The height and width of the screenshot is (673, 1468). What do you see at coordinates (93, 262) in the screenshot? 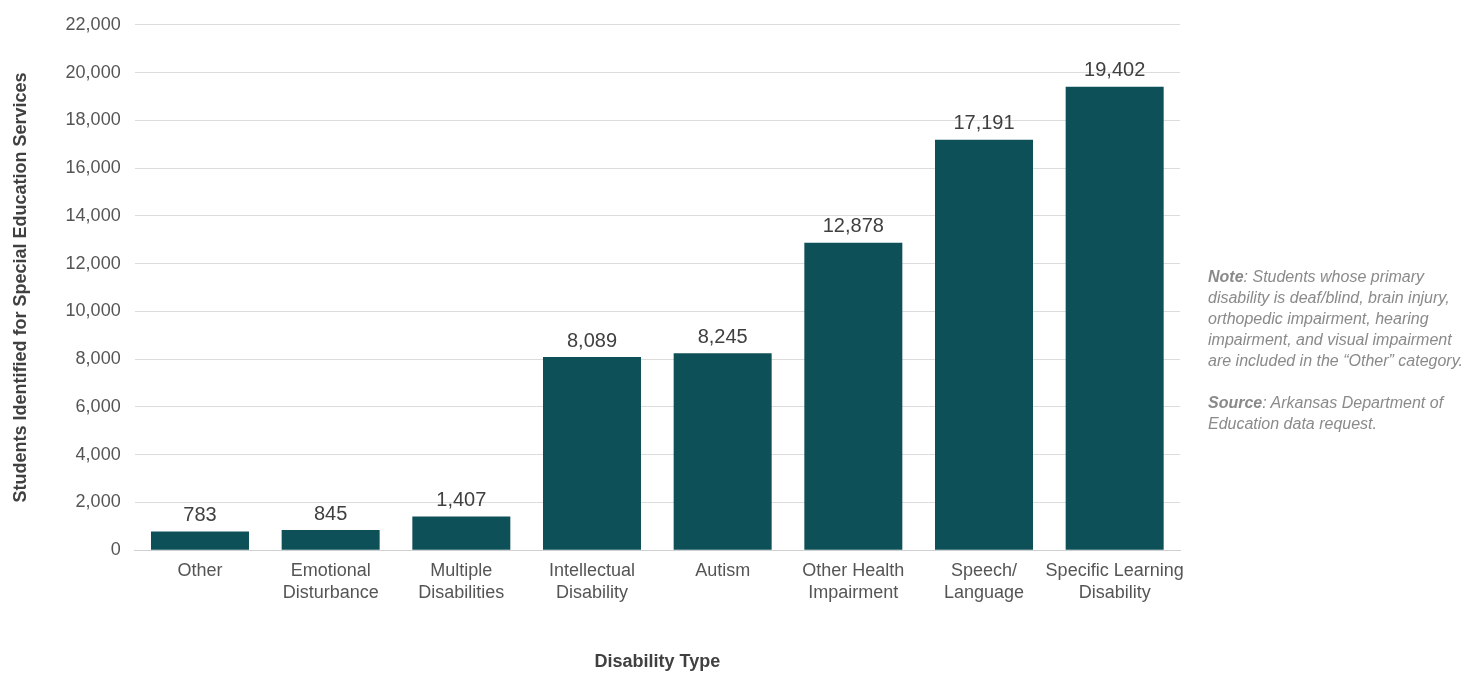
I see `y-tick-label: 12,000` at bounding box center [93, 262].